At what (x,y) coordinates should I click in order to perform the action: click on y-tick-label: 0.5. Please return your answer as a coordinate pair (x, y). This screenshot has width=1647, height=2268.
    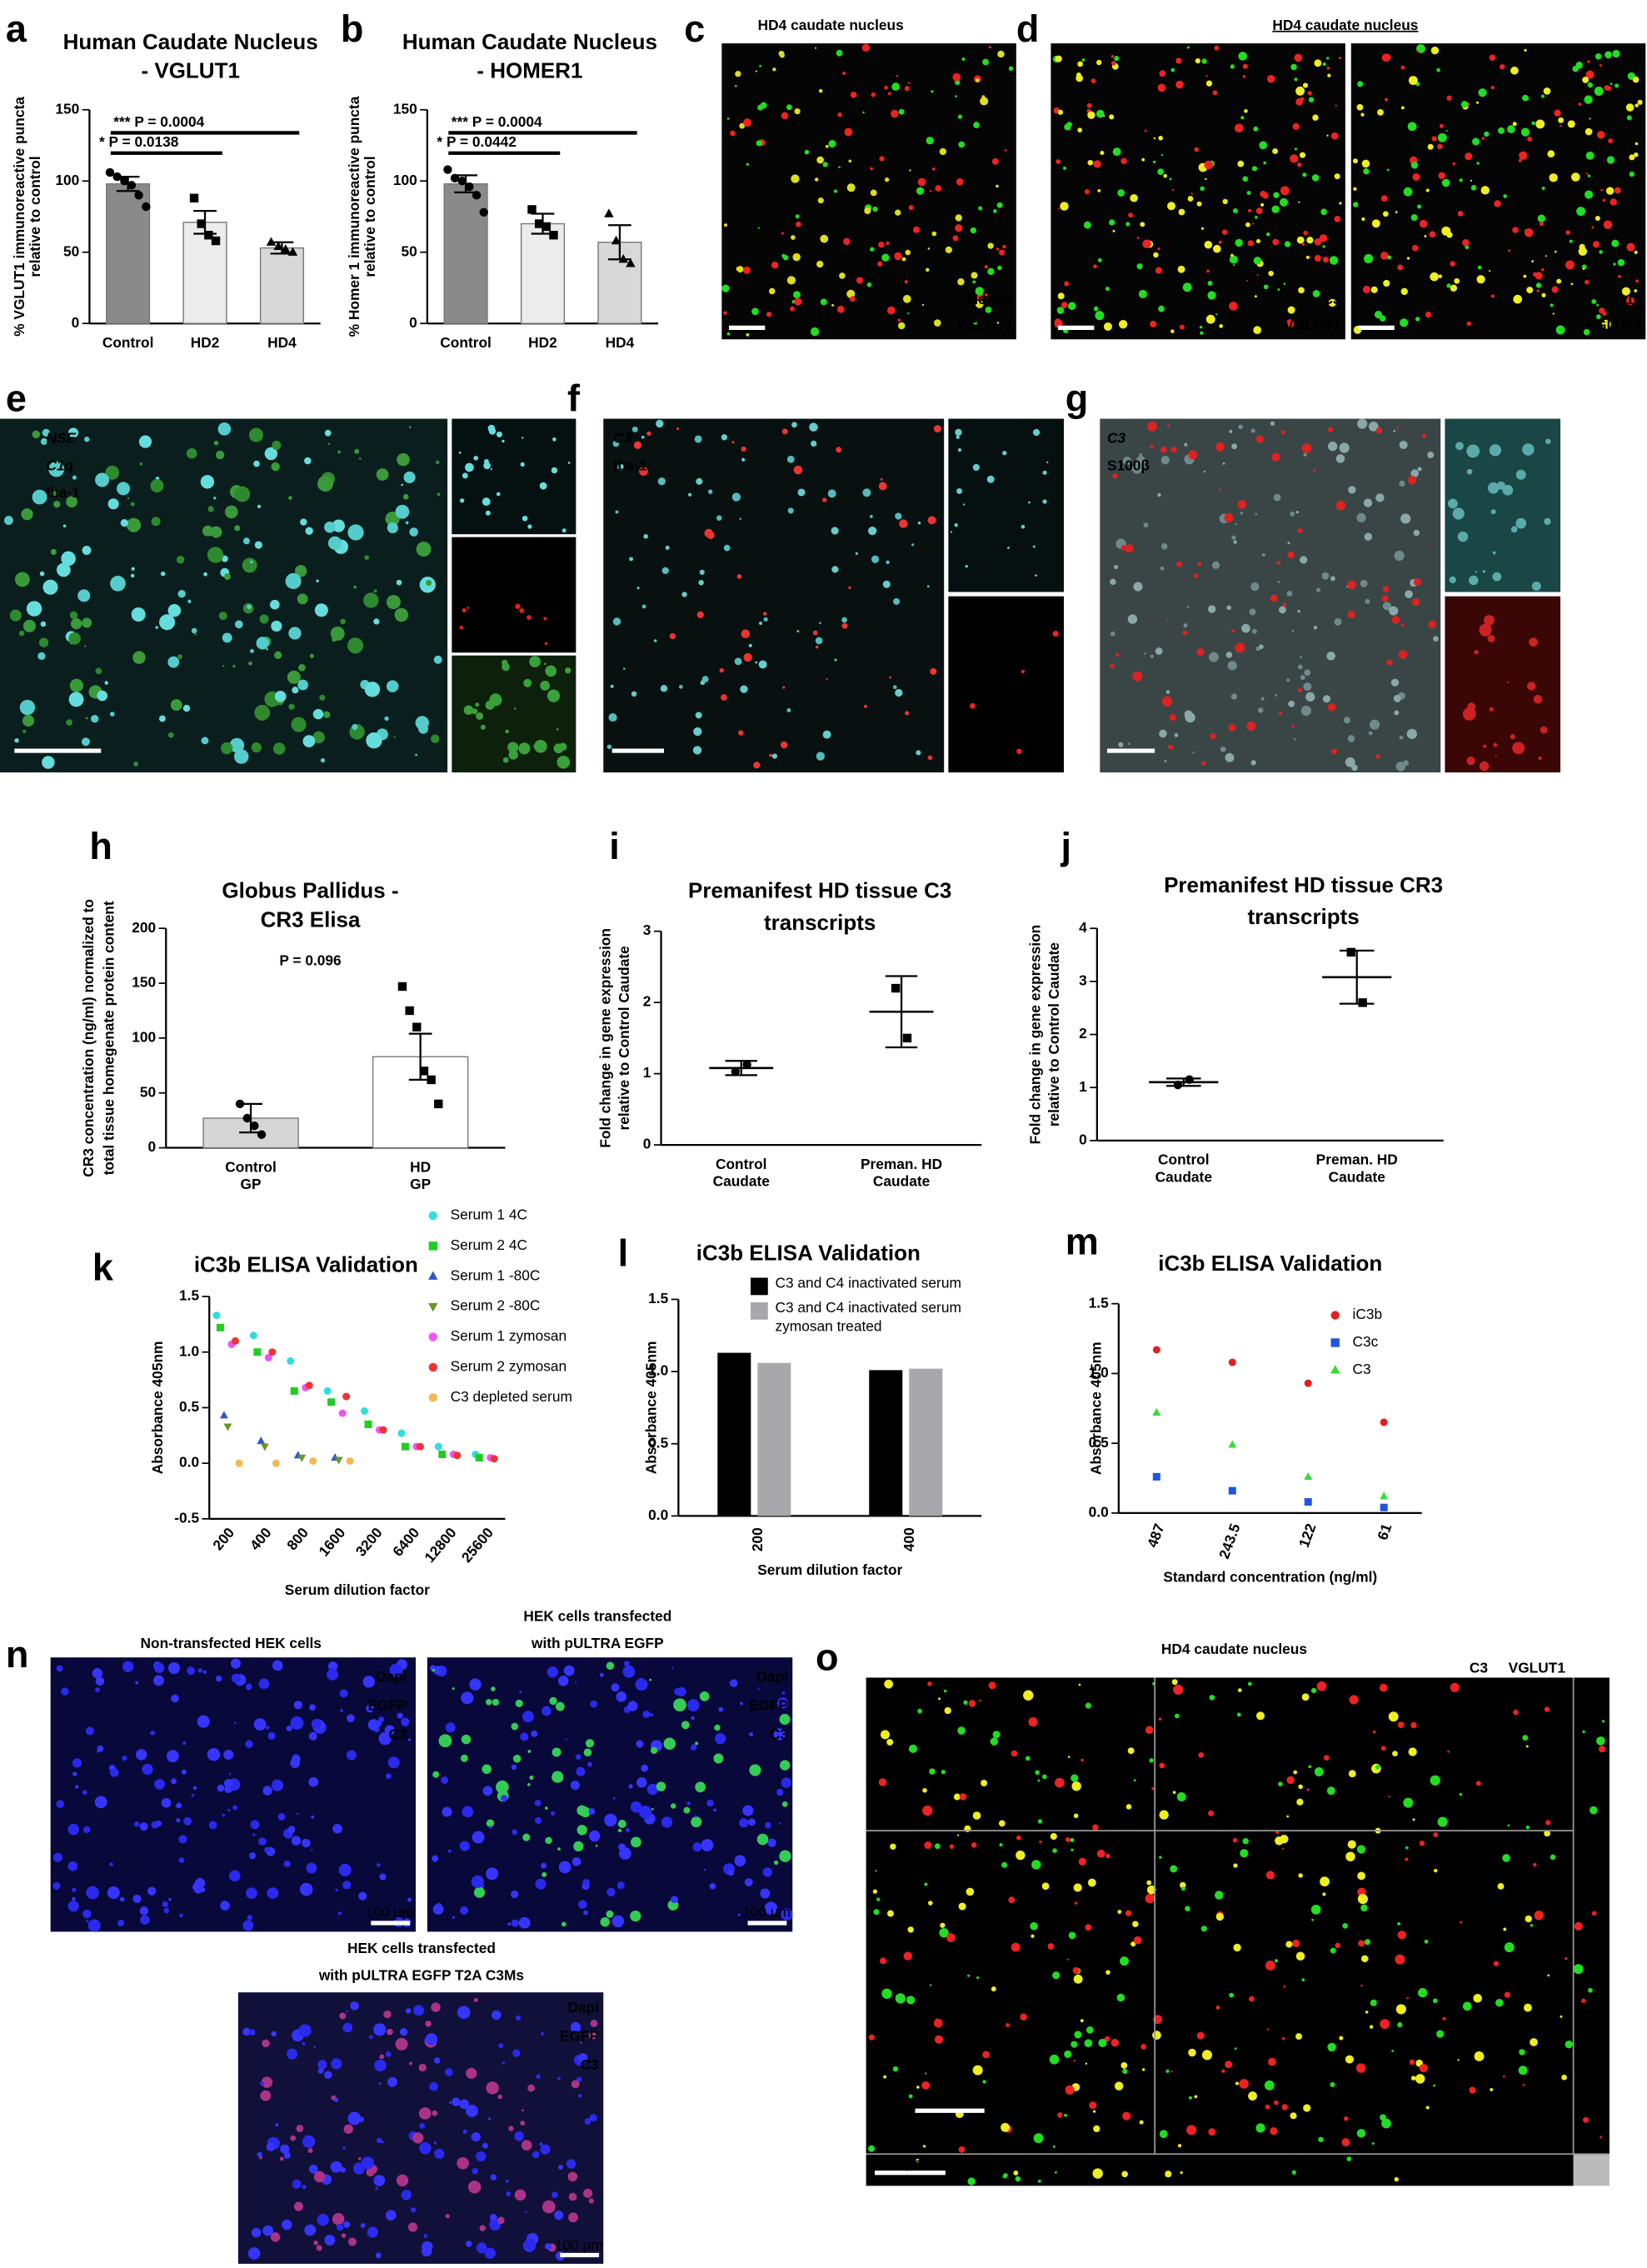
    Looking at the image, I should click on (189, 1406).